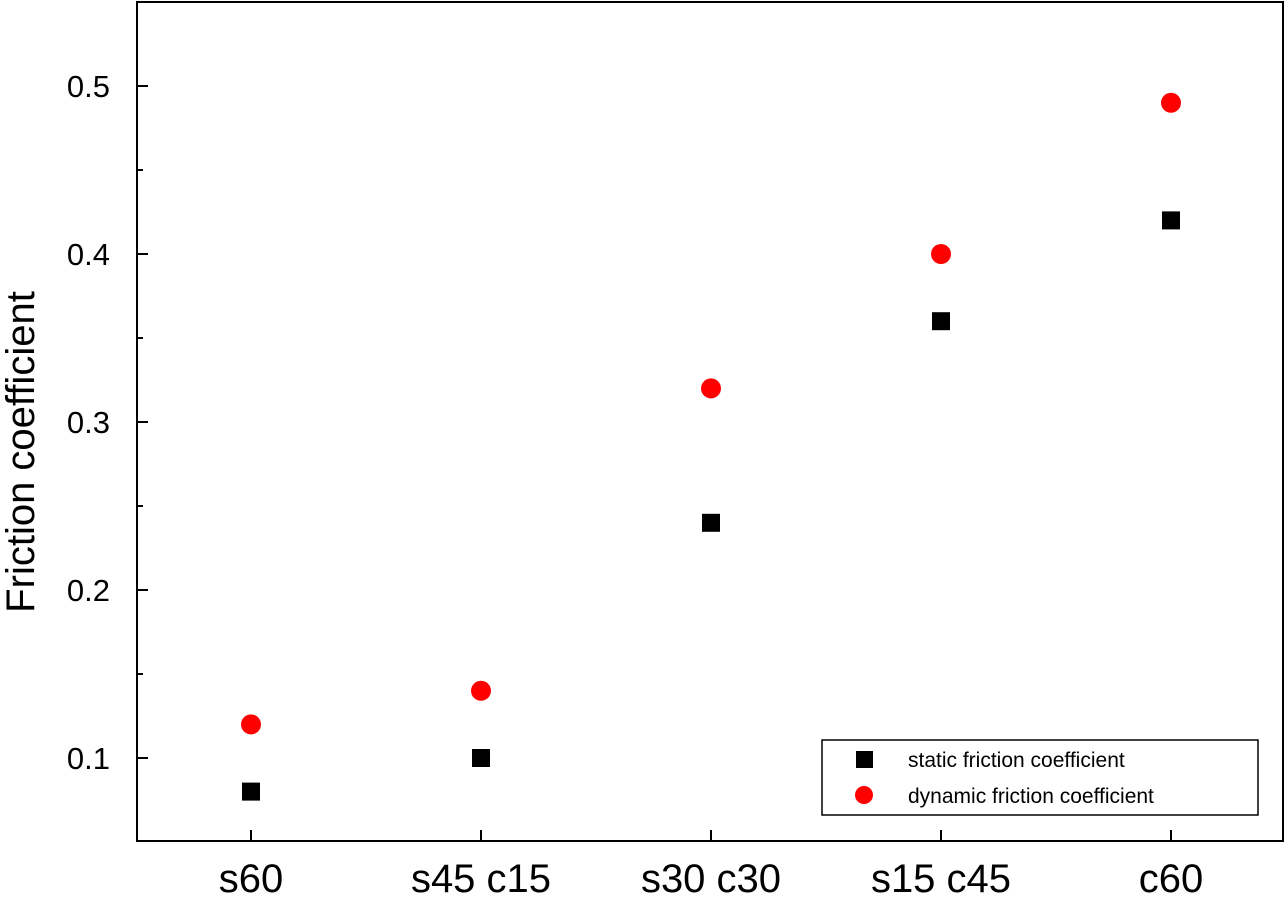  I want to click on legend-marker-dynamic, so click(864, 795).